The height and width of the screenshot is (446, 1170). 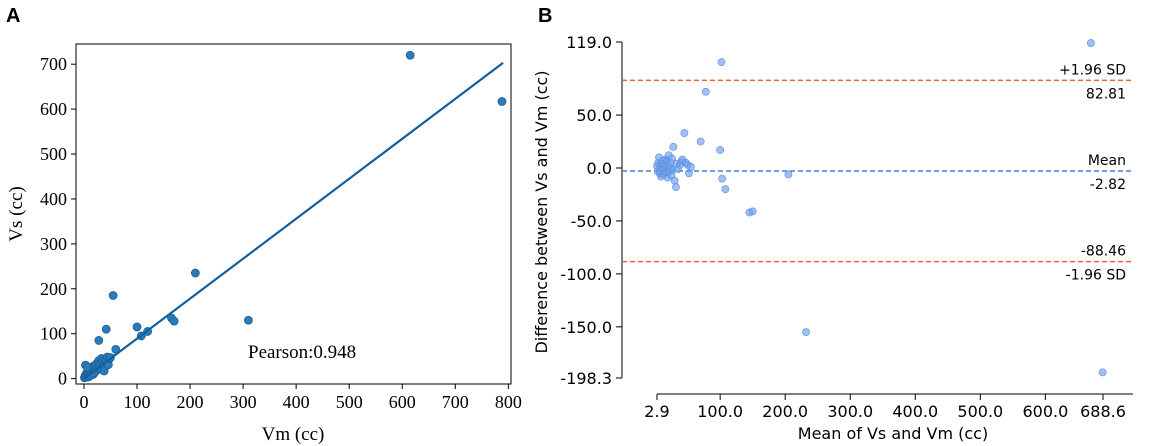 What do you see at coordinates (455, 402) in the screenshot?
I see `x-tick-label-a: 700` at bounding box center [455, 402].